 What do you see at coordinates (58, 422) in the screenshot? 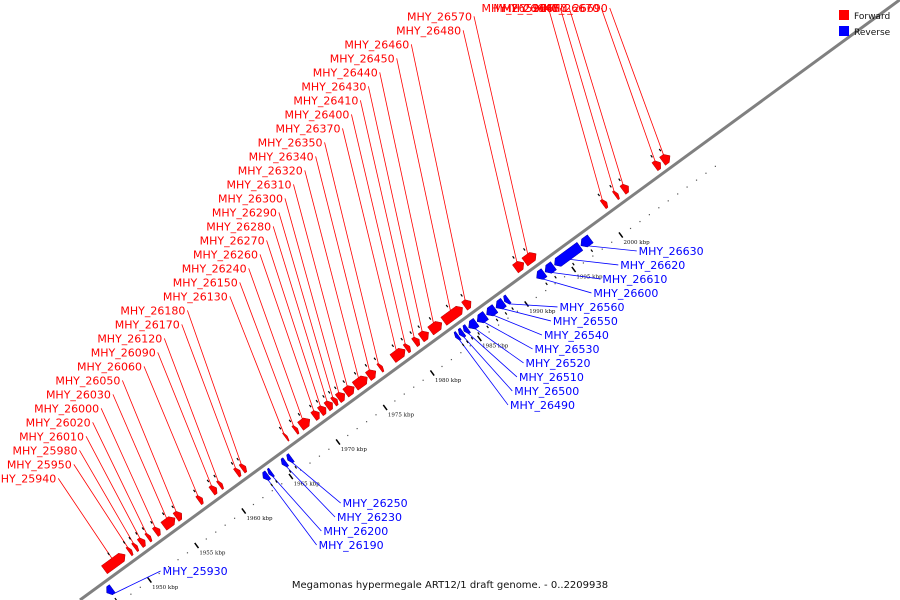
I see `gene-label-mhy-26020: MHY_26020` at bounding box center [58, 422].